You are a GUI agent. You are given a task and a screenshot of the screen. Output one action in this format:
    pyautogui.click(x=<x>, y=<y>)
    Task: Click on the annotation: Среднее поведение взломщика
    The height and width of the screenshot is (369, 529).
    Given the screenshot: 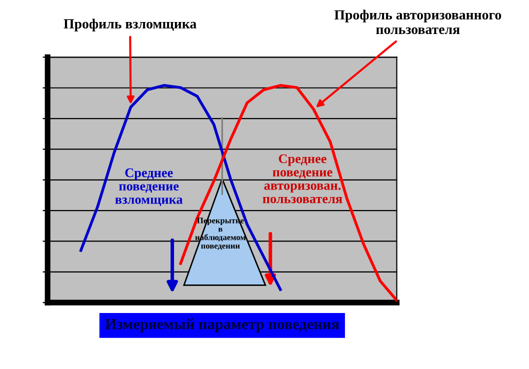 What is the action you would take?
    pyautogui.click(x=149, y=187)
    